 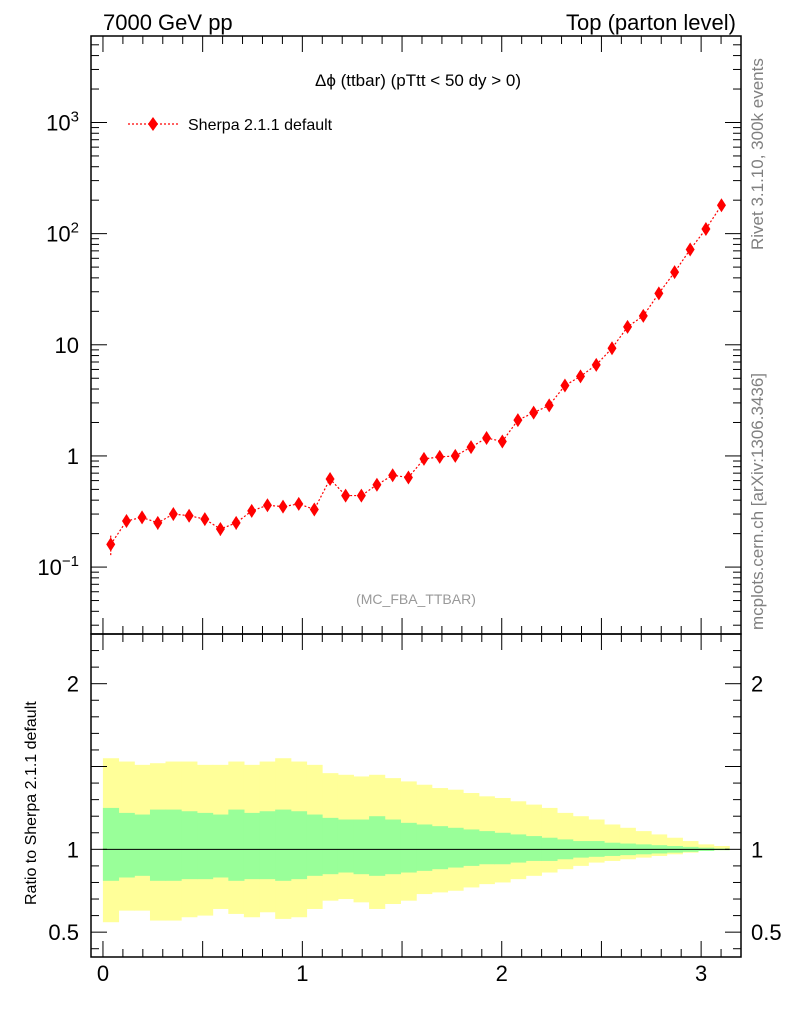 I want to click on ratio-ytick-label-left: 0.5, so click(x=63, y=932).